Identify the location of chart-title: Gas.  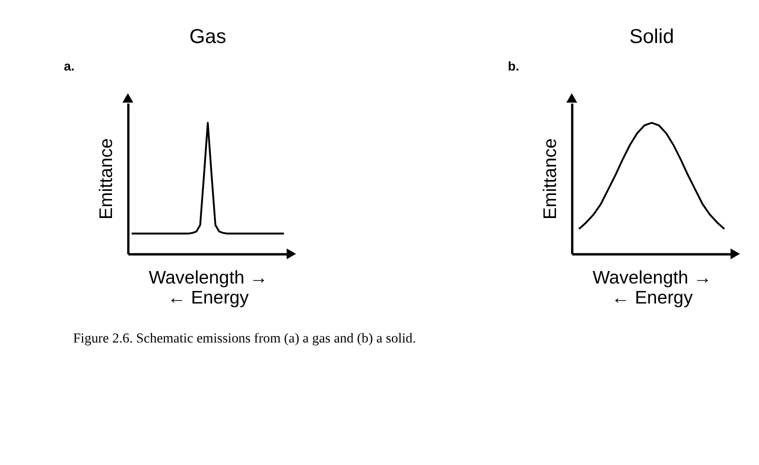
(207, 37).